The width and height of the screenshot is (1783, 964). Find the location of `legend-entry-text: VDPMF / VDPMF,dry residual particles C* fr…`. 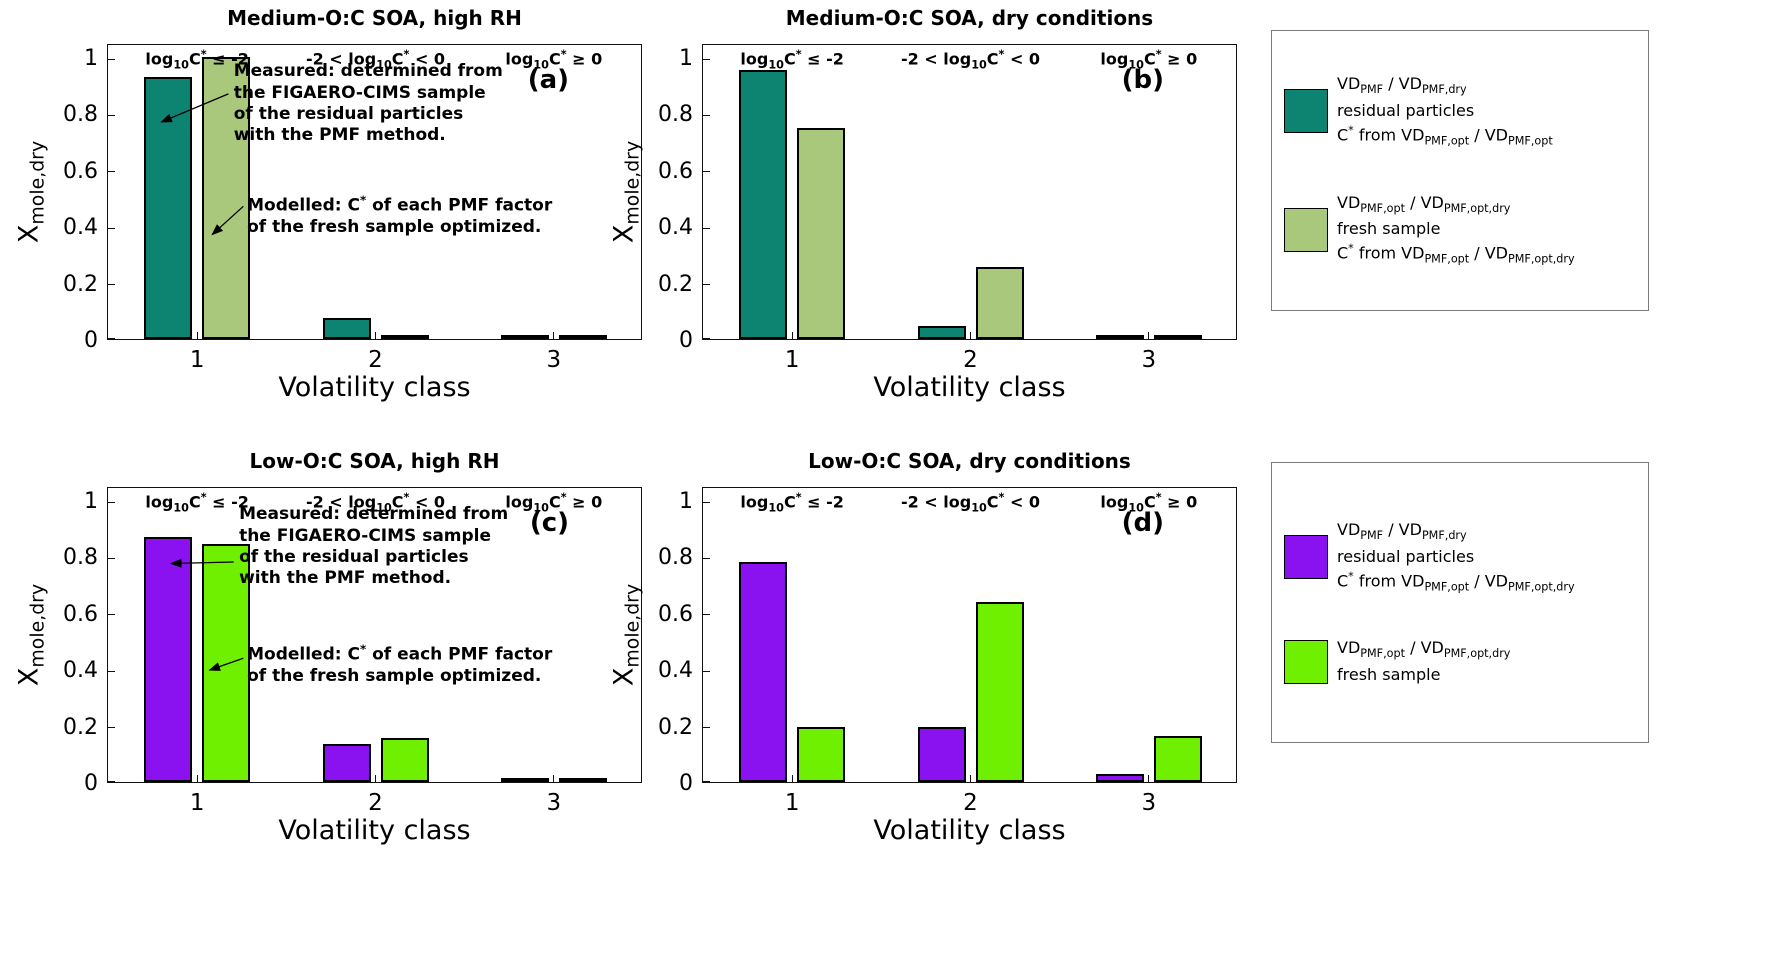

legend-entry-text: VDPMF / VDPMF,dry residual particles C* fr… is located at coordinates (1456, 556).